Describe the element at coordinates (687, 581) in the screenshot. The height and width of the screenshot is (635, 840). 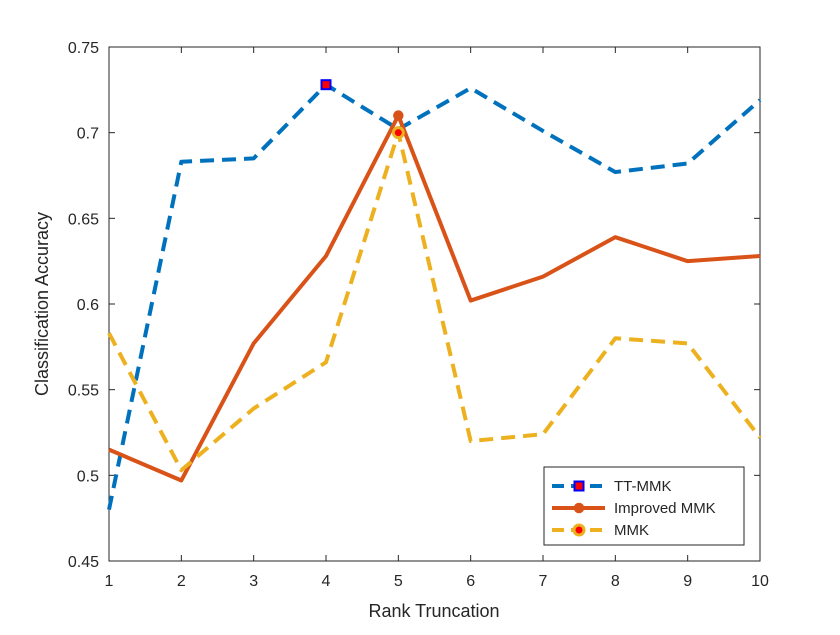
I see `x-tick-label: 9` at that location.